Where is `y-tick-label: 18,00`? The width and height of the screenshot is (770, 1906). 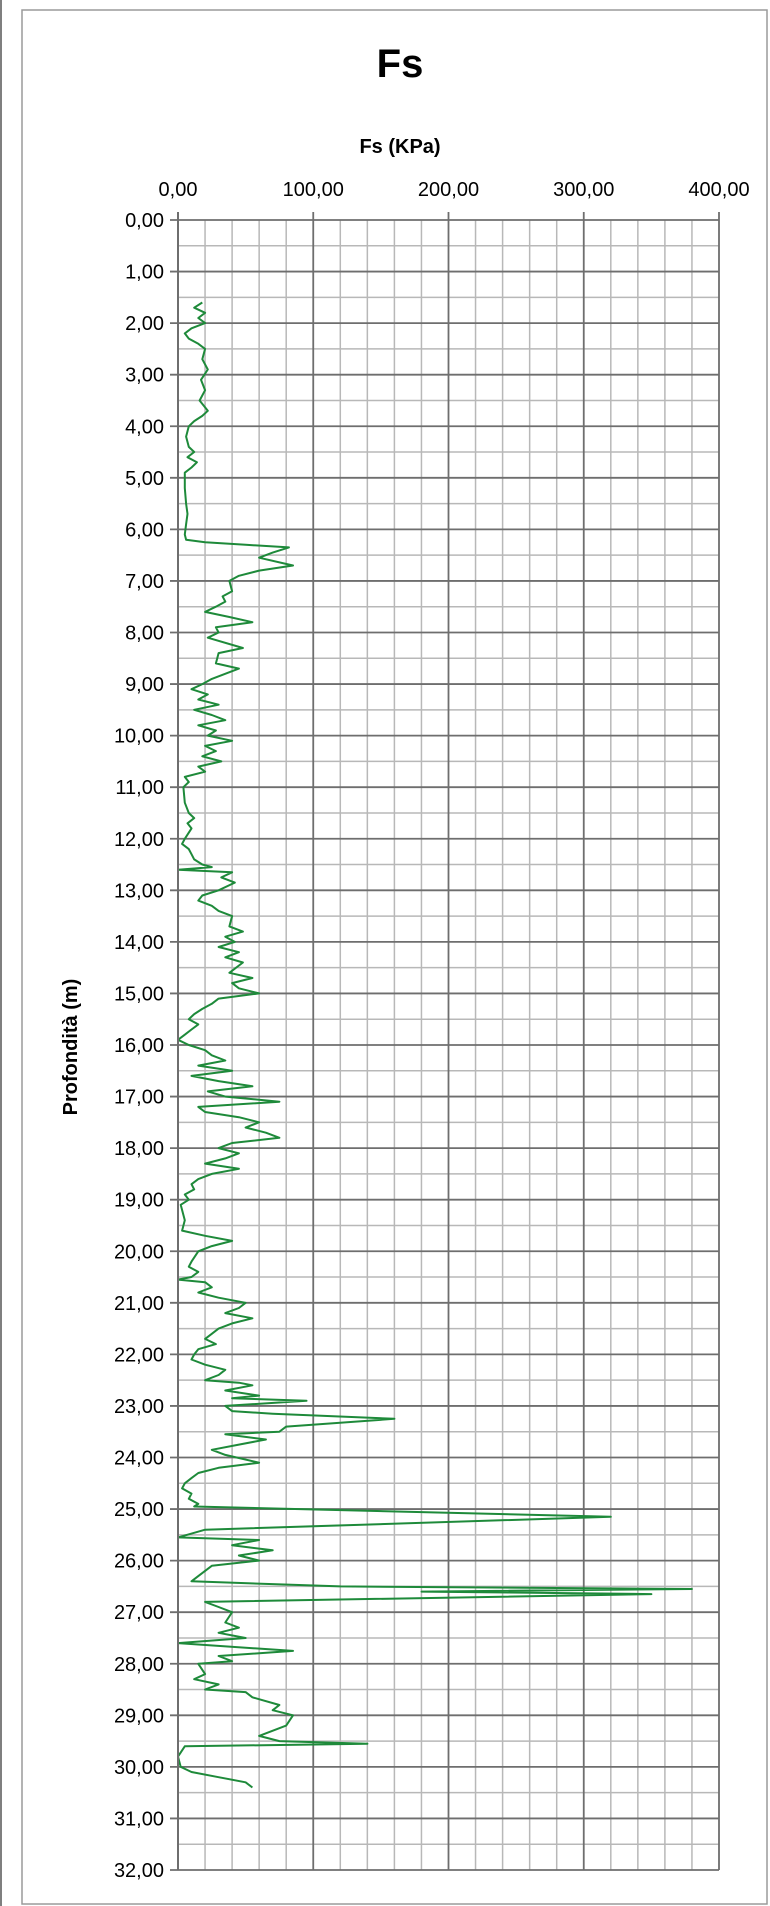
y-tick-label: 18,00 is located at coordinates (139, 1149).